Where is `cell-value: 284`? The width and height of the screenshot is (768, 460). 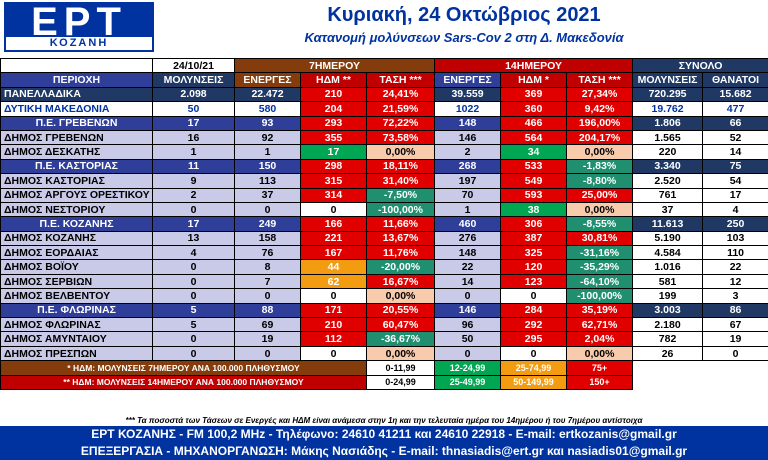
cell-value: 284 is located at coordinates (534, 310).